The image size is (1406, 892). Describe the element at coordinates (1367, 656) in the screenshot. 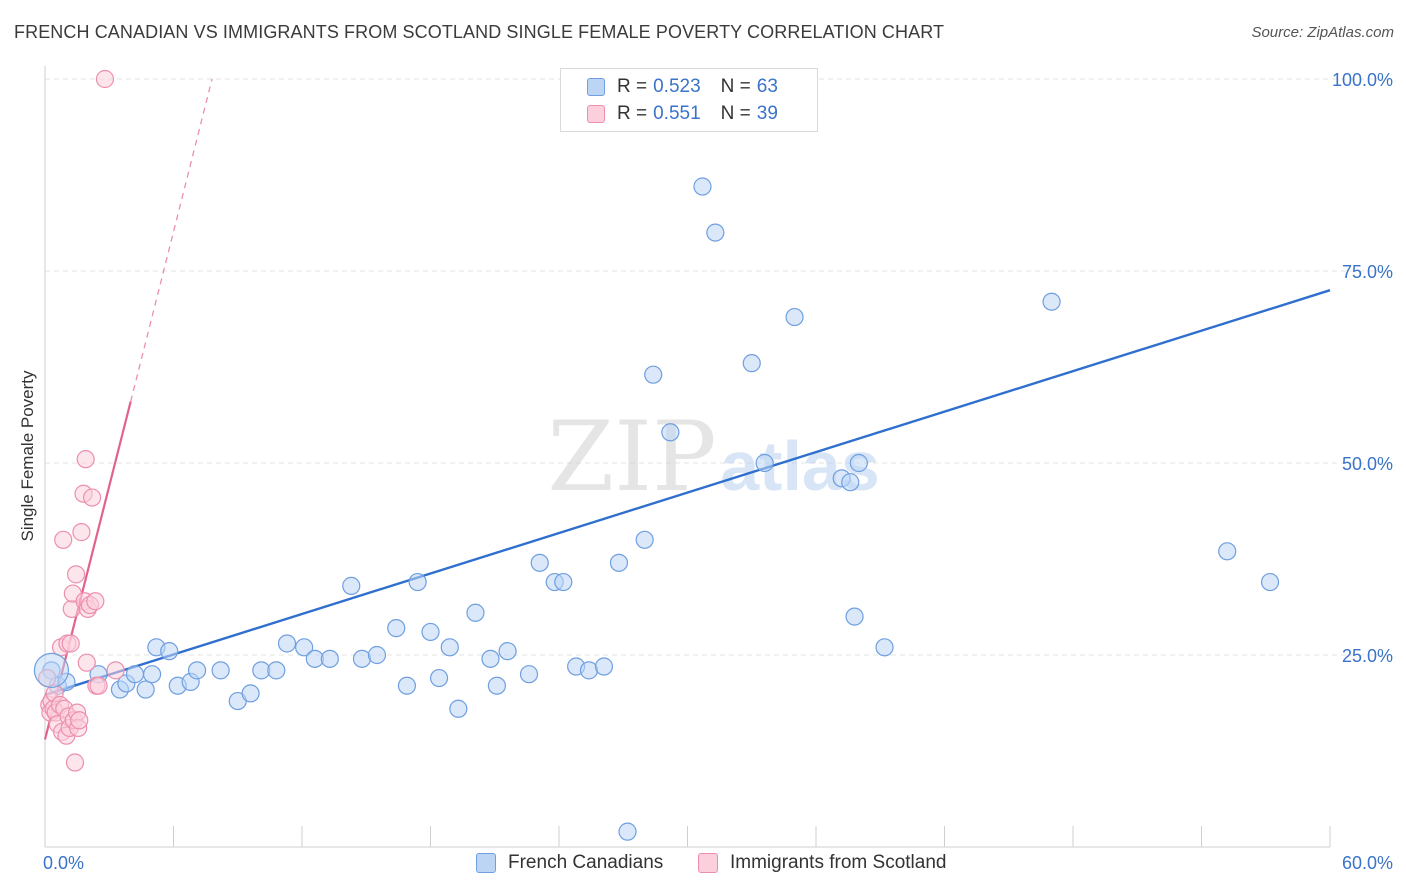

I see `y-tick-label: 25.0%` at that location.